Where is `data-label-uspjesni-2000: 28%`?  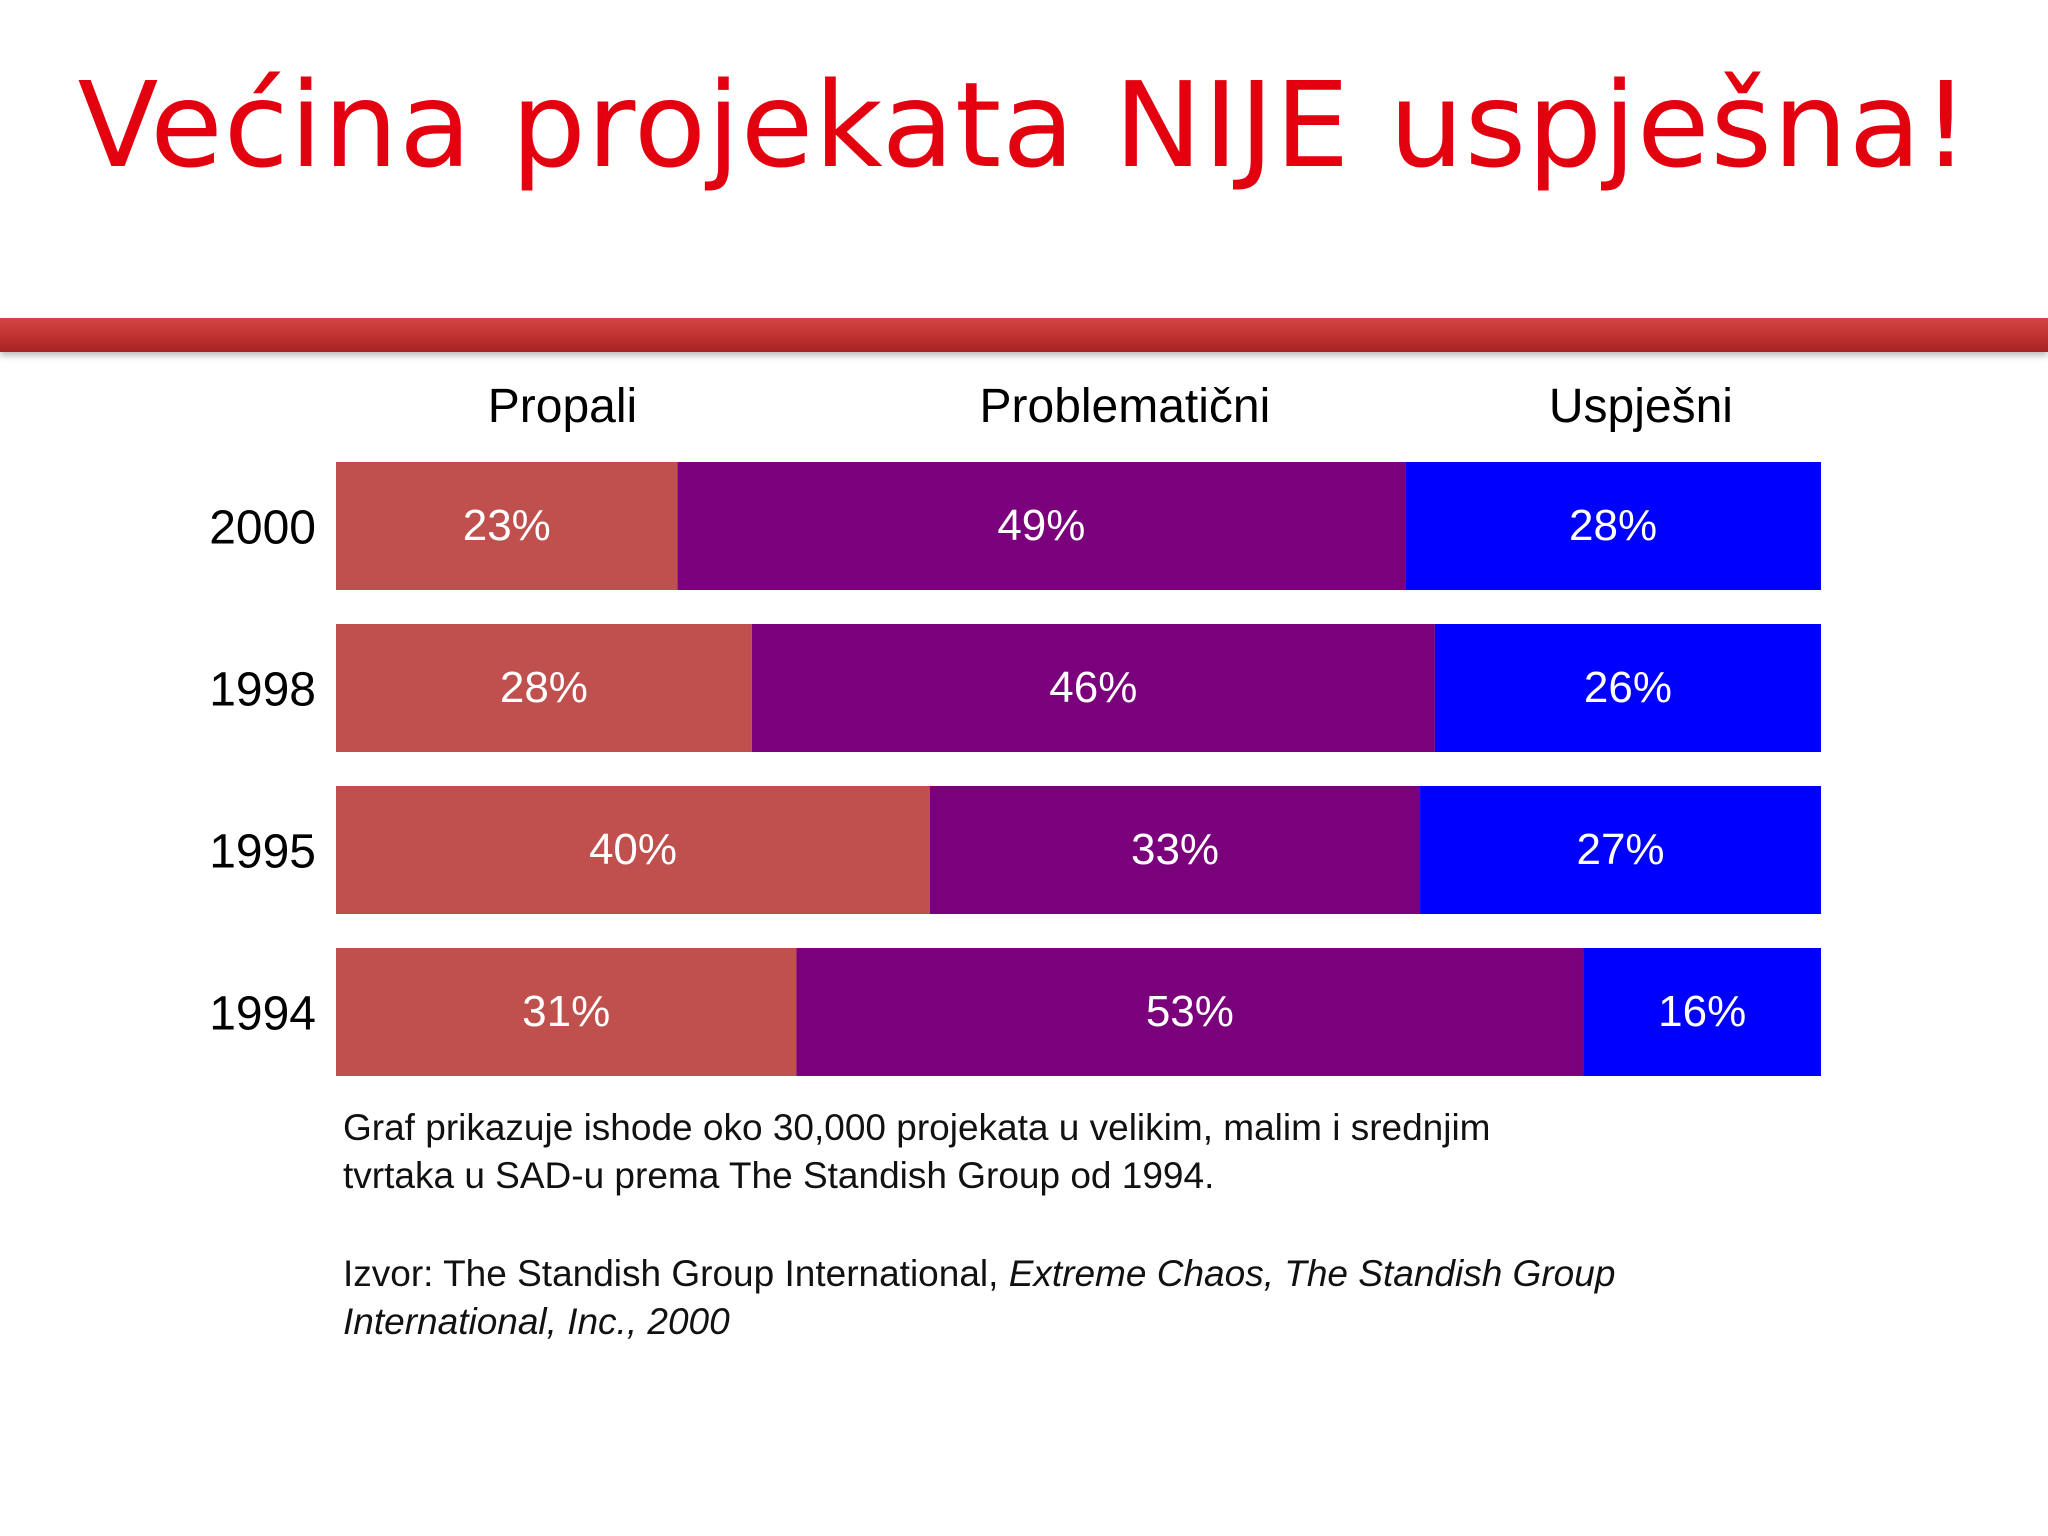 data-label-uspjesni-2000: 28% is located at coordinates (1613, 525).